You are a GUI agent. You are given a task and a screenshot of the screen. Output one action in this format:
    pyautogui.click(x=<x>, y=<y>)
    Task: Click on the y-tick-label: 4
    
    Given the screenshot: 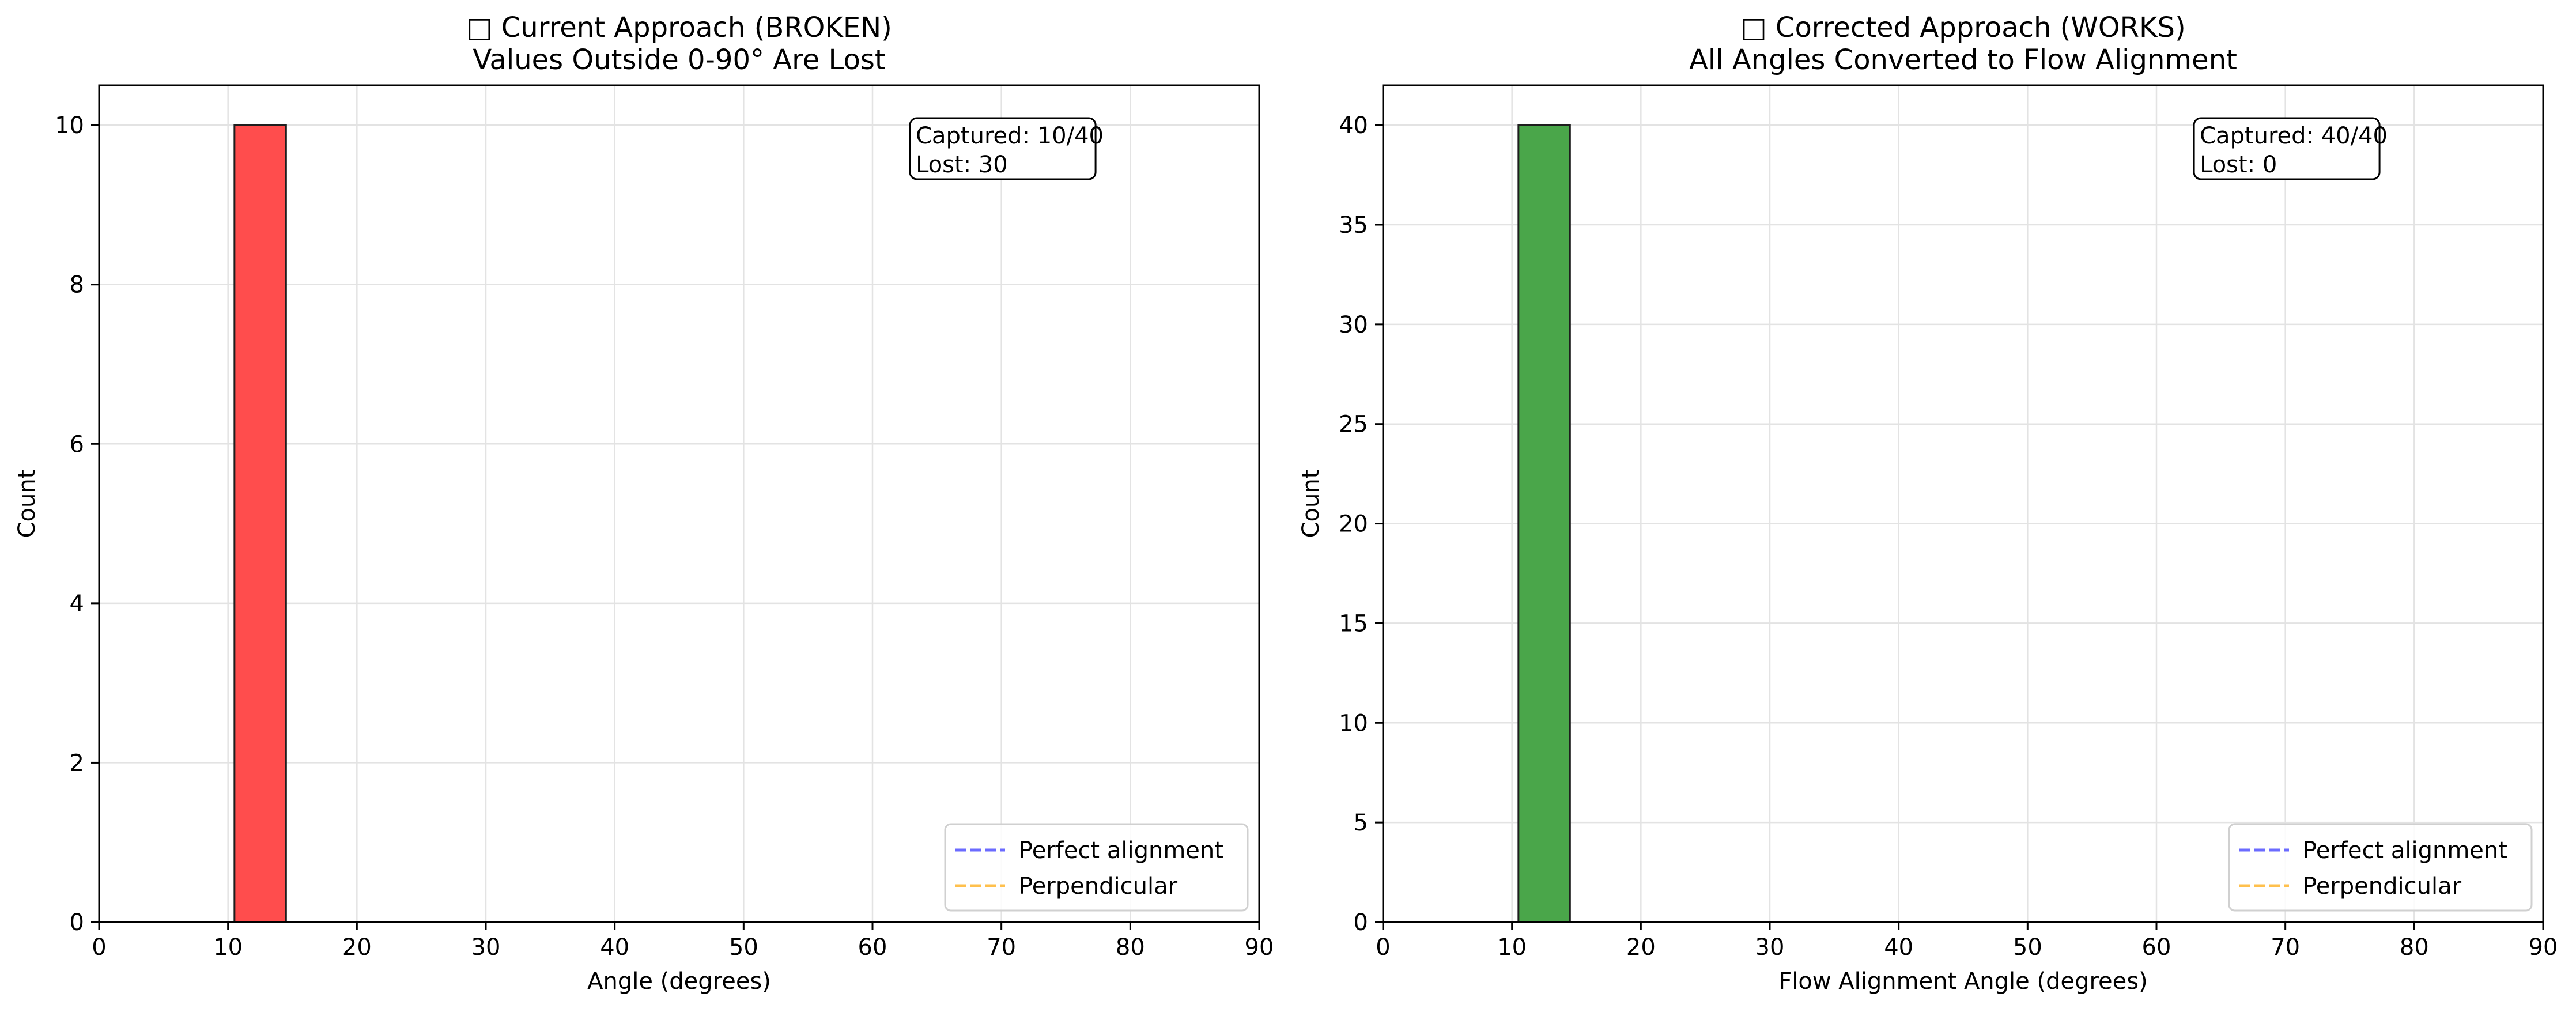 What is the action you would take?
    pyautogui.click(x=77, y=604)
    